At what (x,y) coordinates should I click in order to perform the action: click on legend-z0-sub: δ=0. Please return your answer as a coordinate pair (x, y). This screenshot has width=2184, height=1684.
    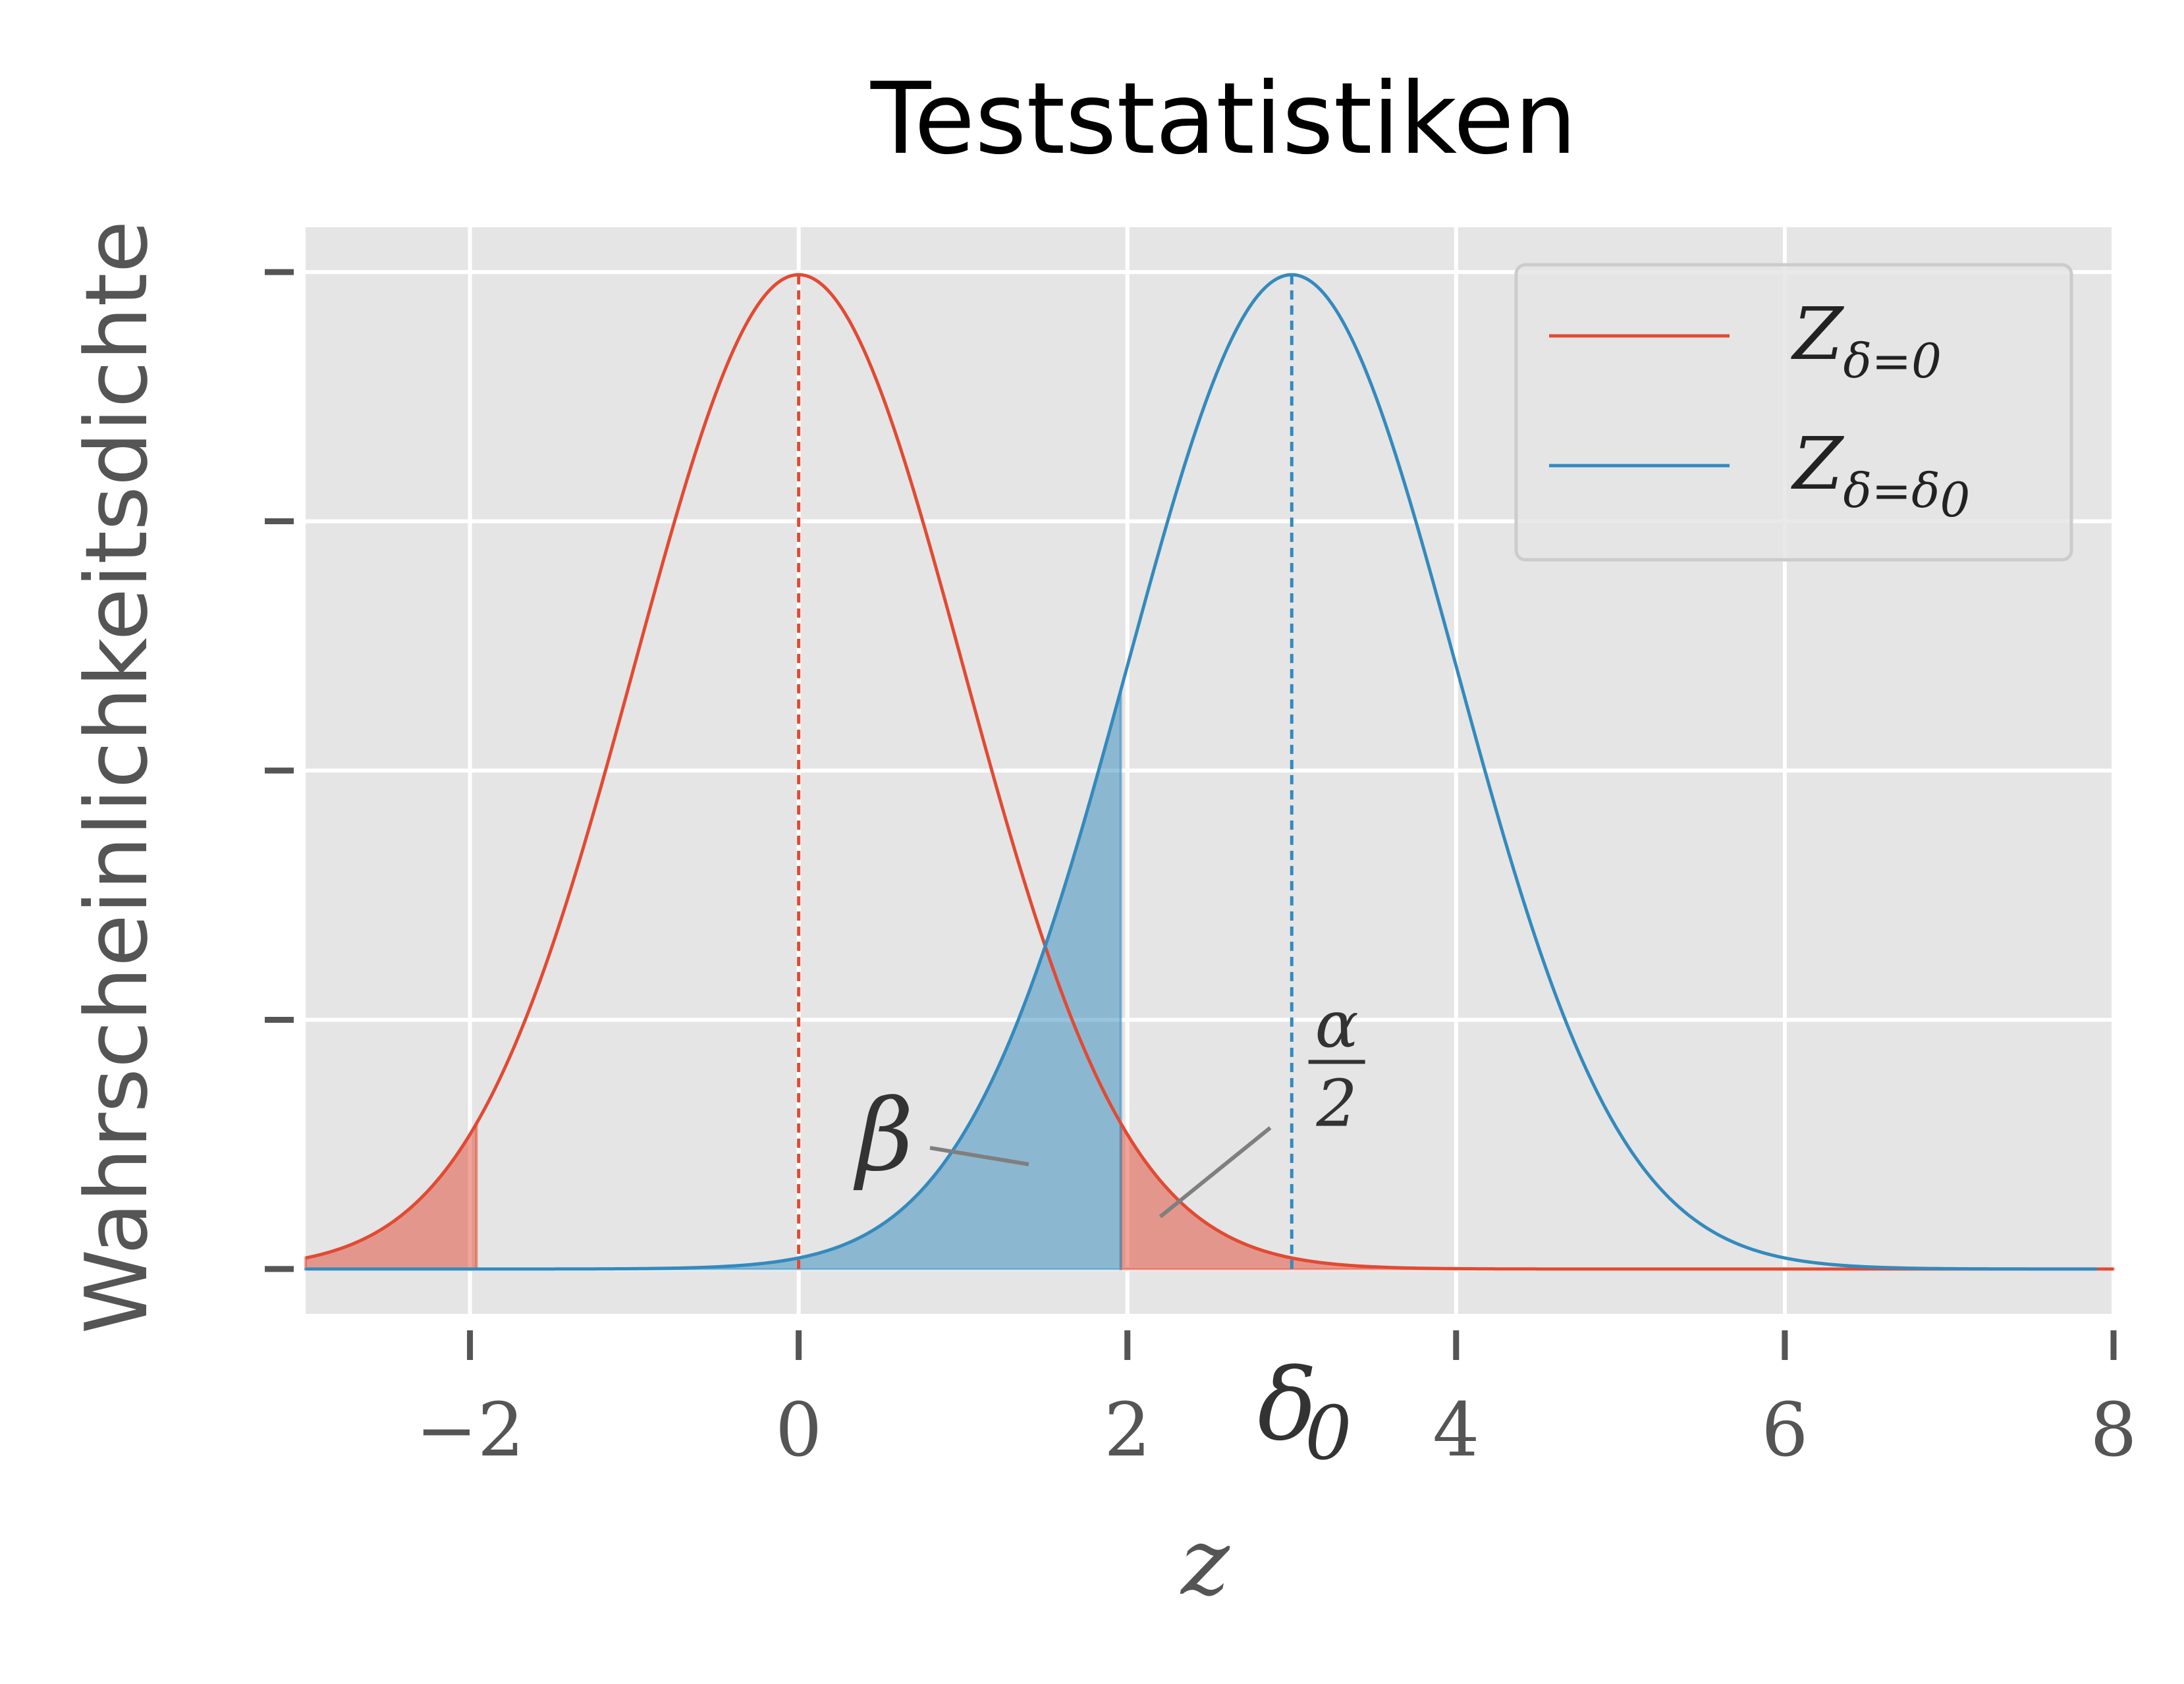
    Looking at the image, I should click on (1892, 361).